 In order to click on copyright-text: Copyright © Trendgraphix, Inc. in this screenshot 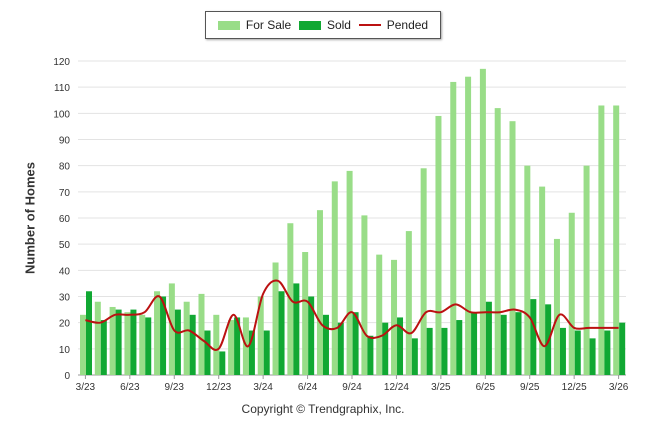, I will do `click(323, 409)`.